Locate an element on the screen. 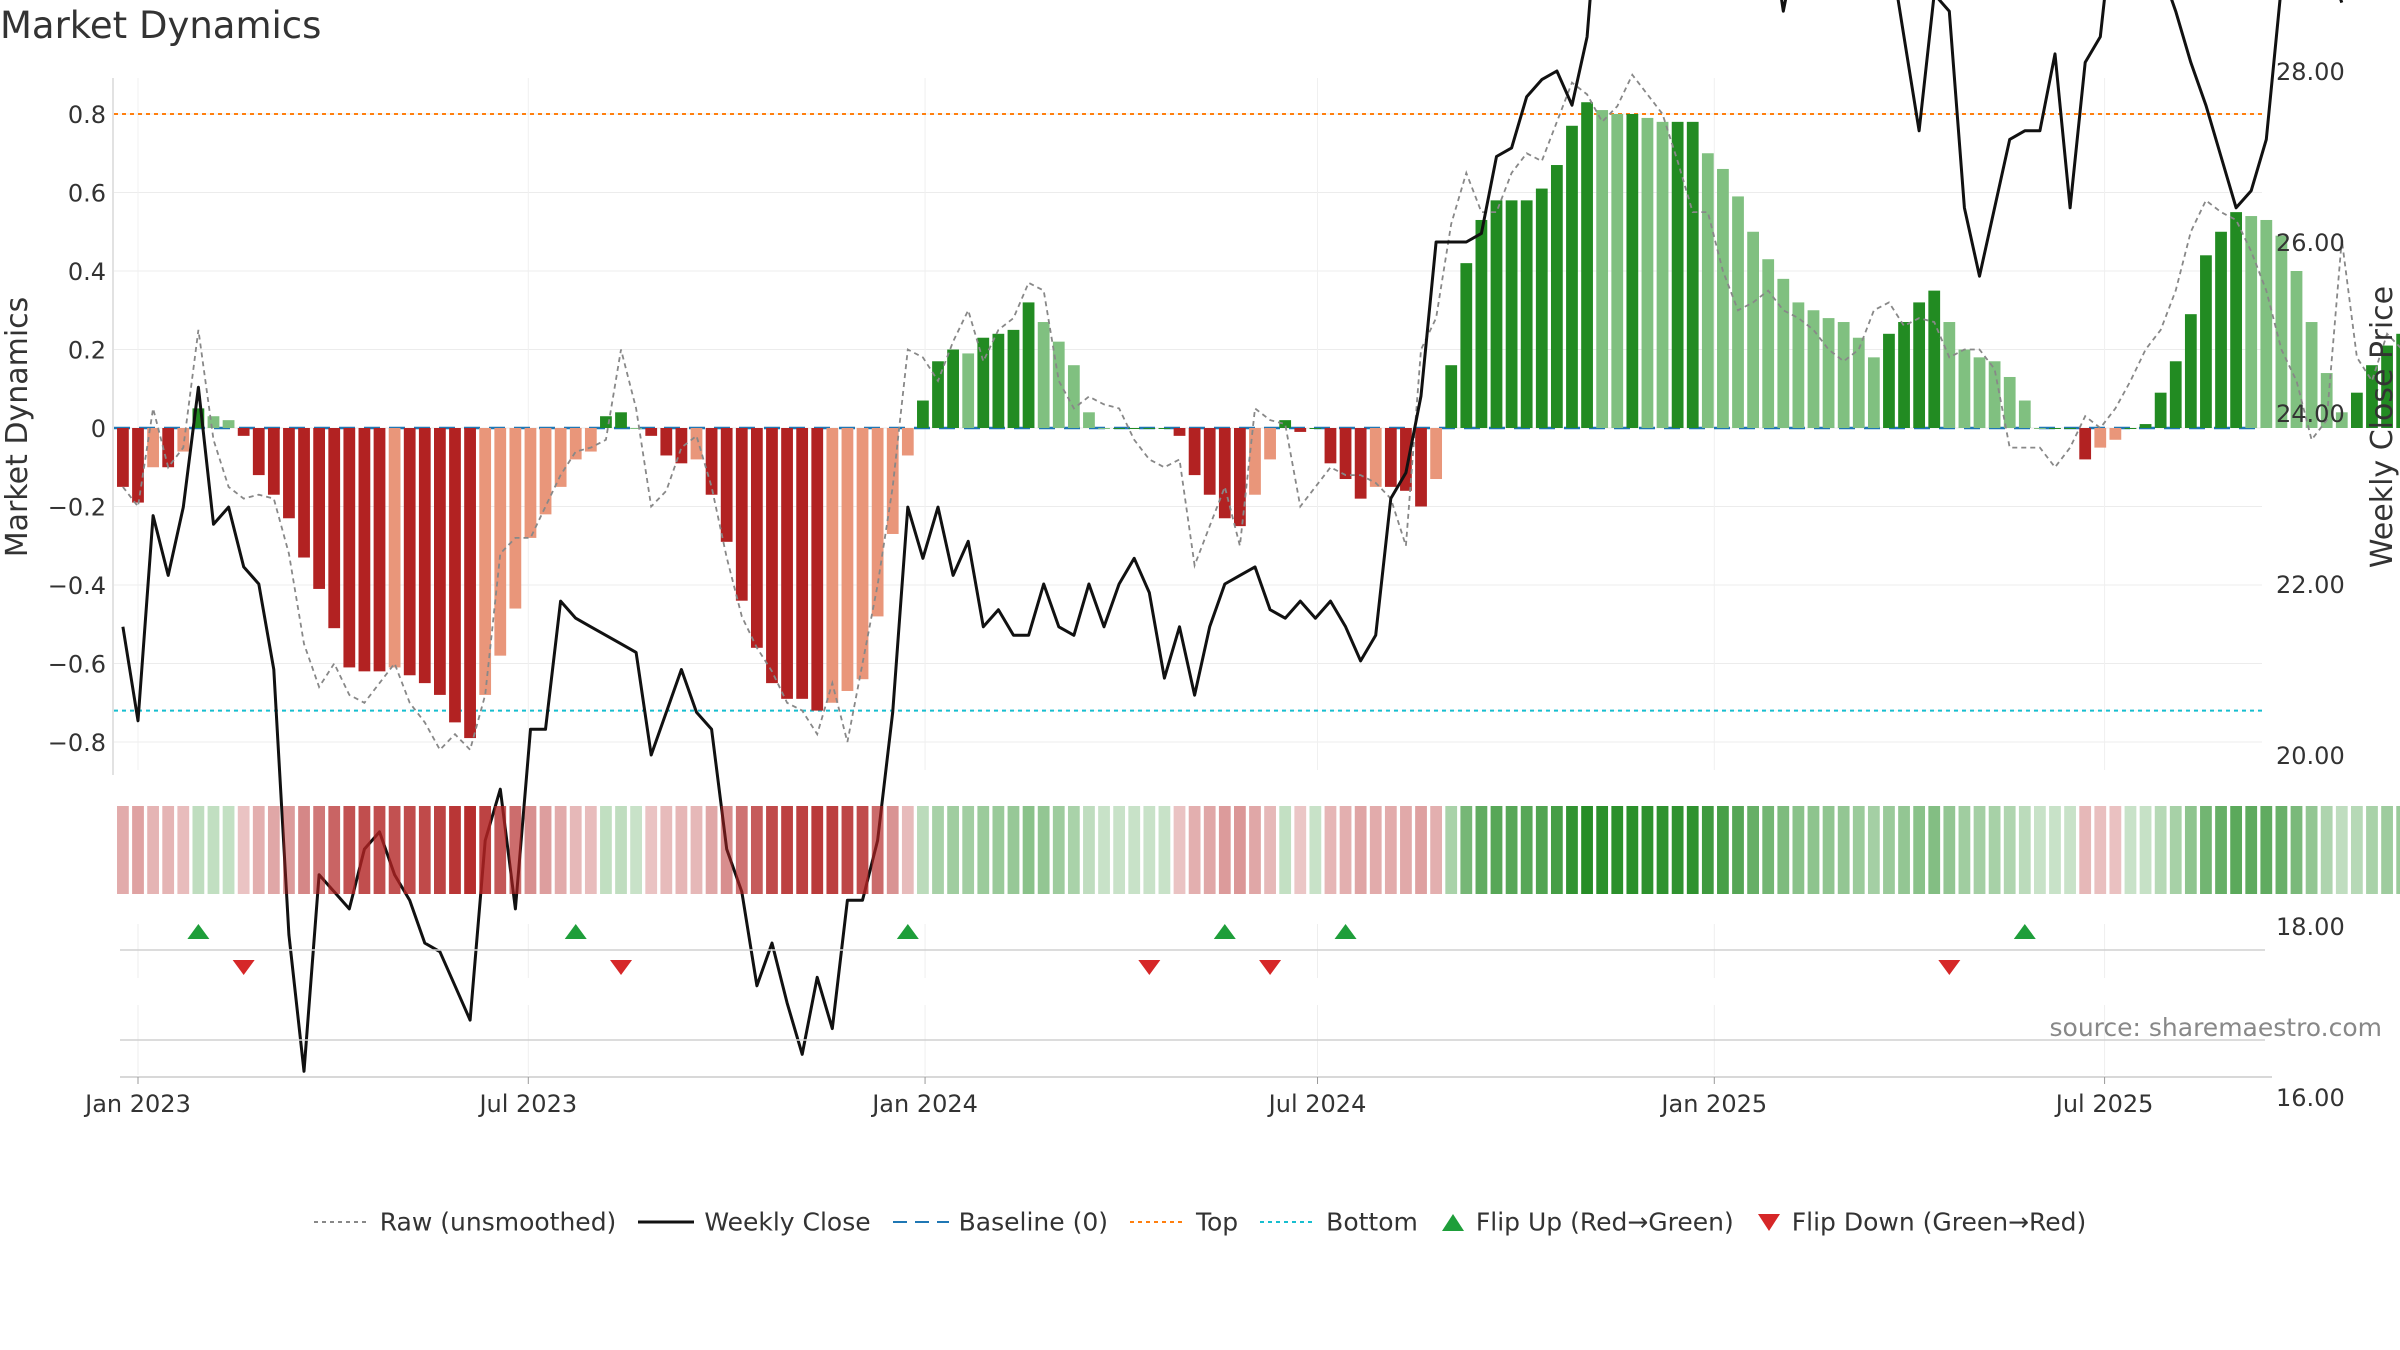 Image resolution: width=2400 pixels, height=1350 pixels. legend-label: Flip Down (Green→Red) is located at coordinates (1939, 1222).